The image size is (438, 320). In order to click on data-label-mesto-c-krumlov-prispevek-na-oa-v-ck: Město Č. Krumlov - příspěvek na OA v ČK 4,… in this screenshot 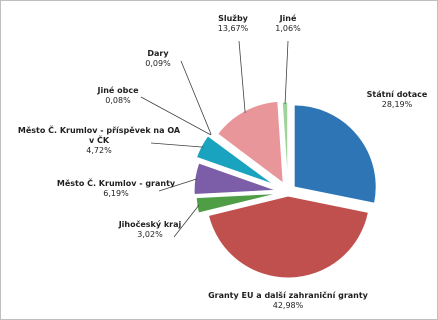, I will do `click(99, 139)`.